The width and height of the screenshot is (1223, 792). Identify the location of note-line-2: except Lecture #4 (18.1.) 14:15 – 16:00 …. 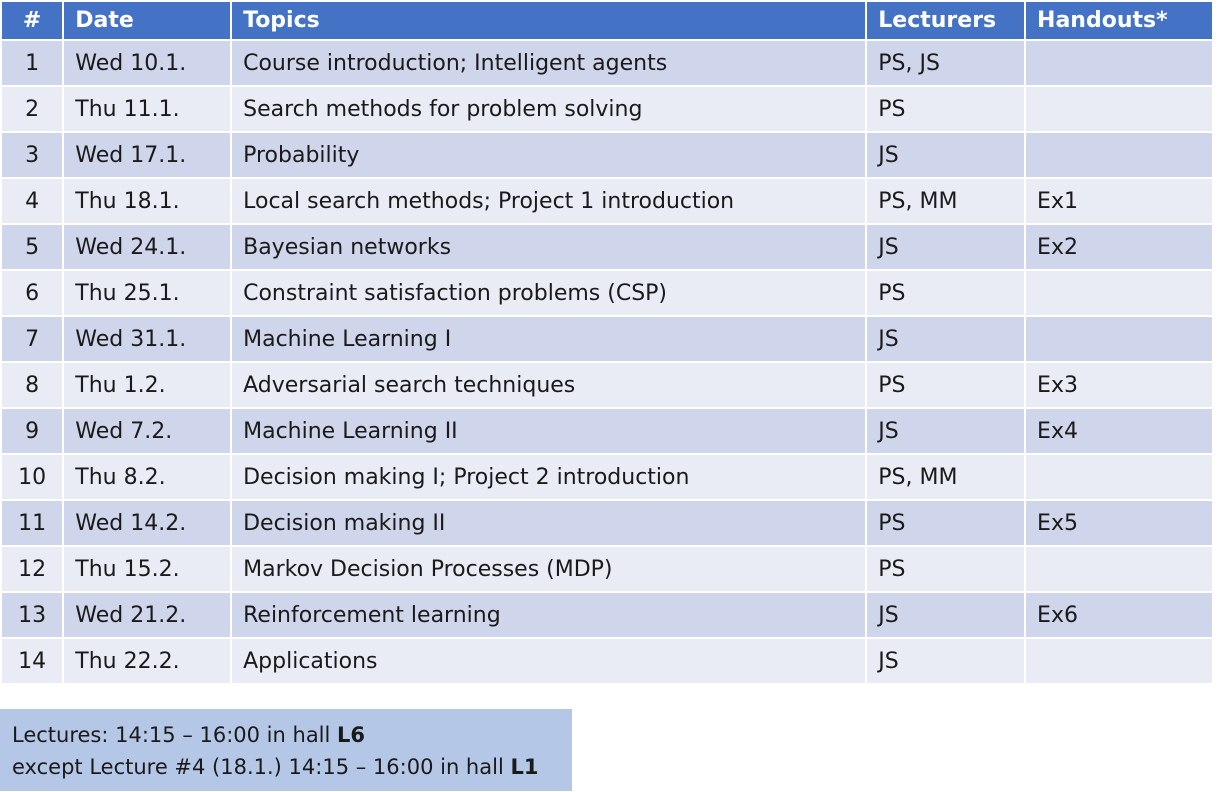
(286, 767).